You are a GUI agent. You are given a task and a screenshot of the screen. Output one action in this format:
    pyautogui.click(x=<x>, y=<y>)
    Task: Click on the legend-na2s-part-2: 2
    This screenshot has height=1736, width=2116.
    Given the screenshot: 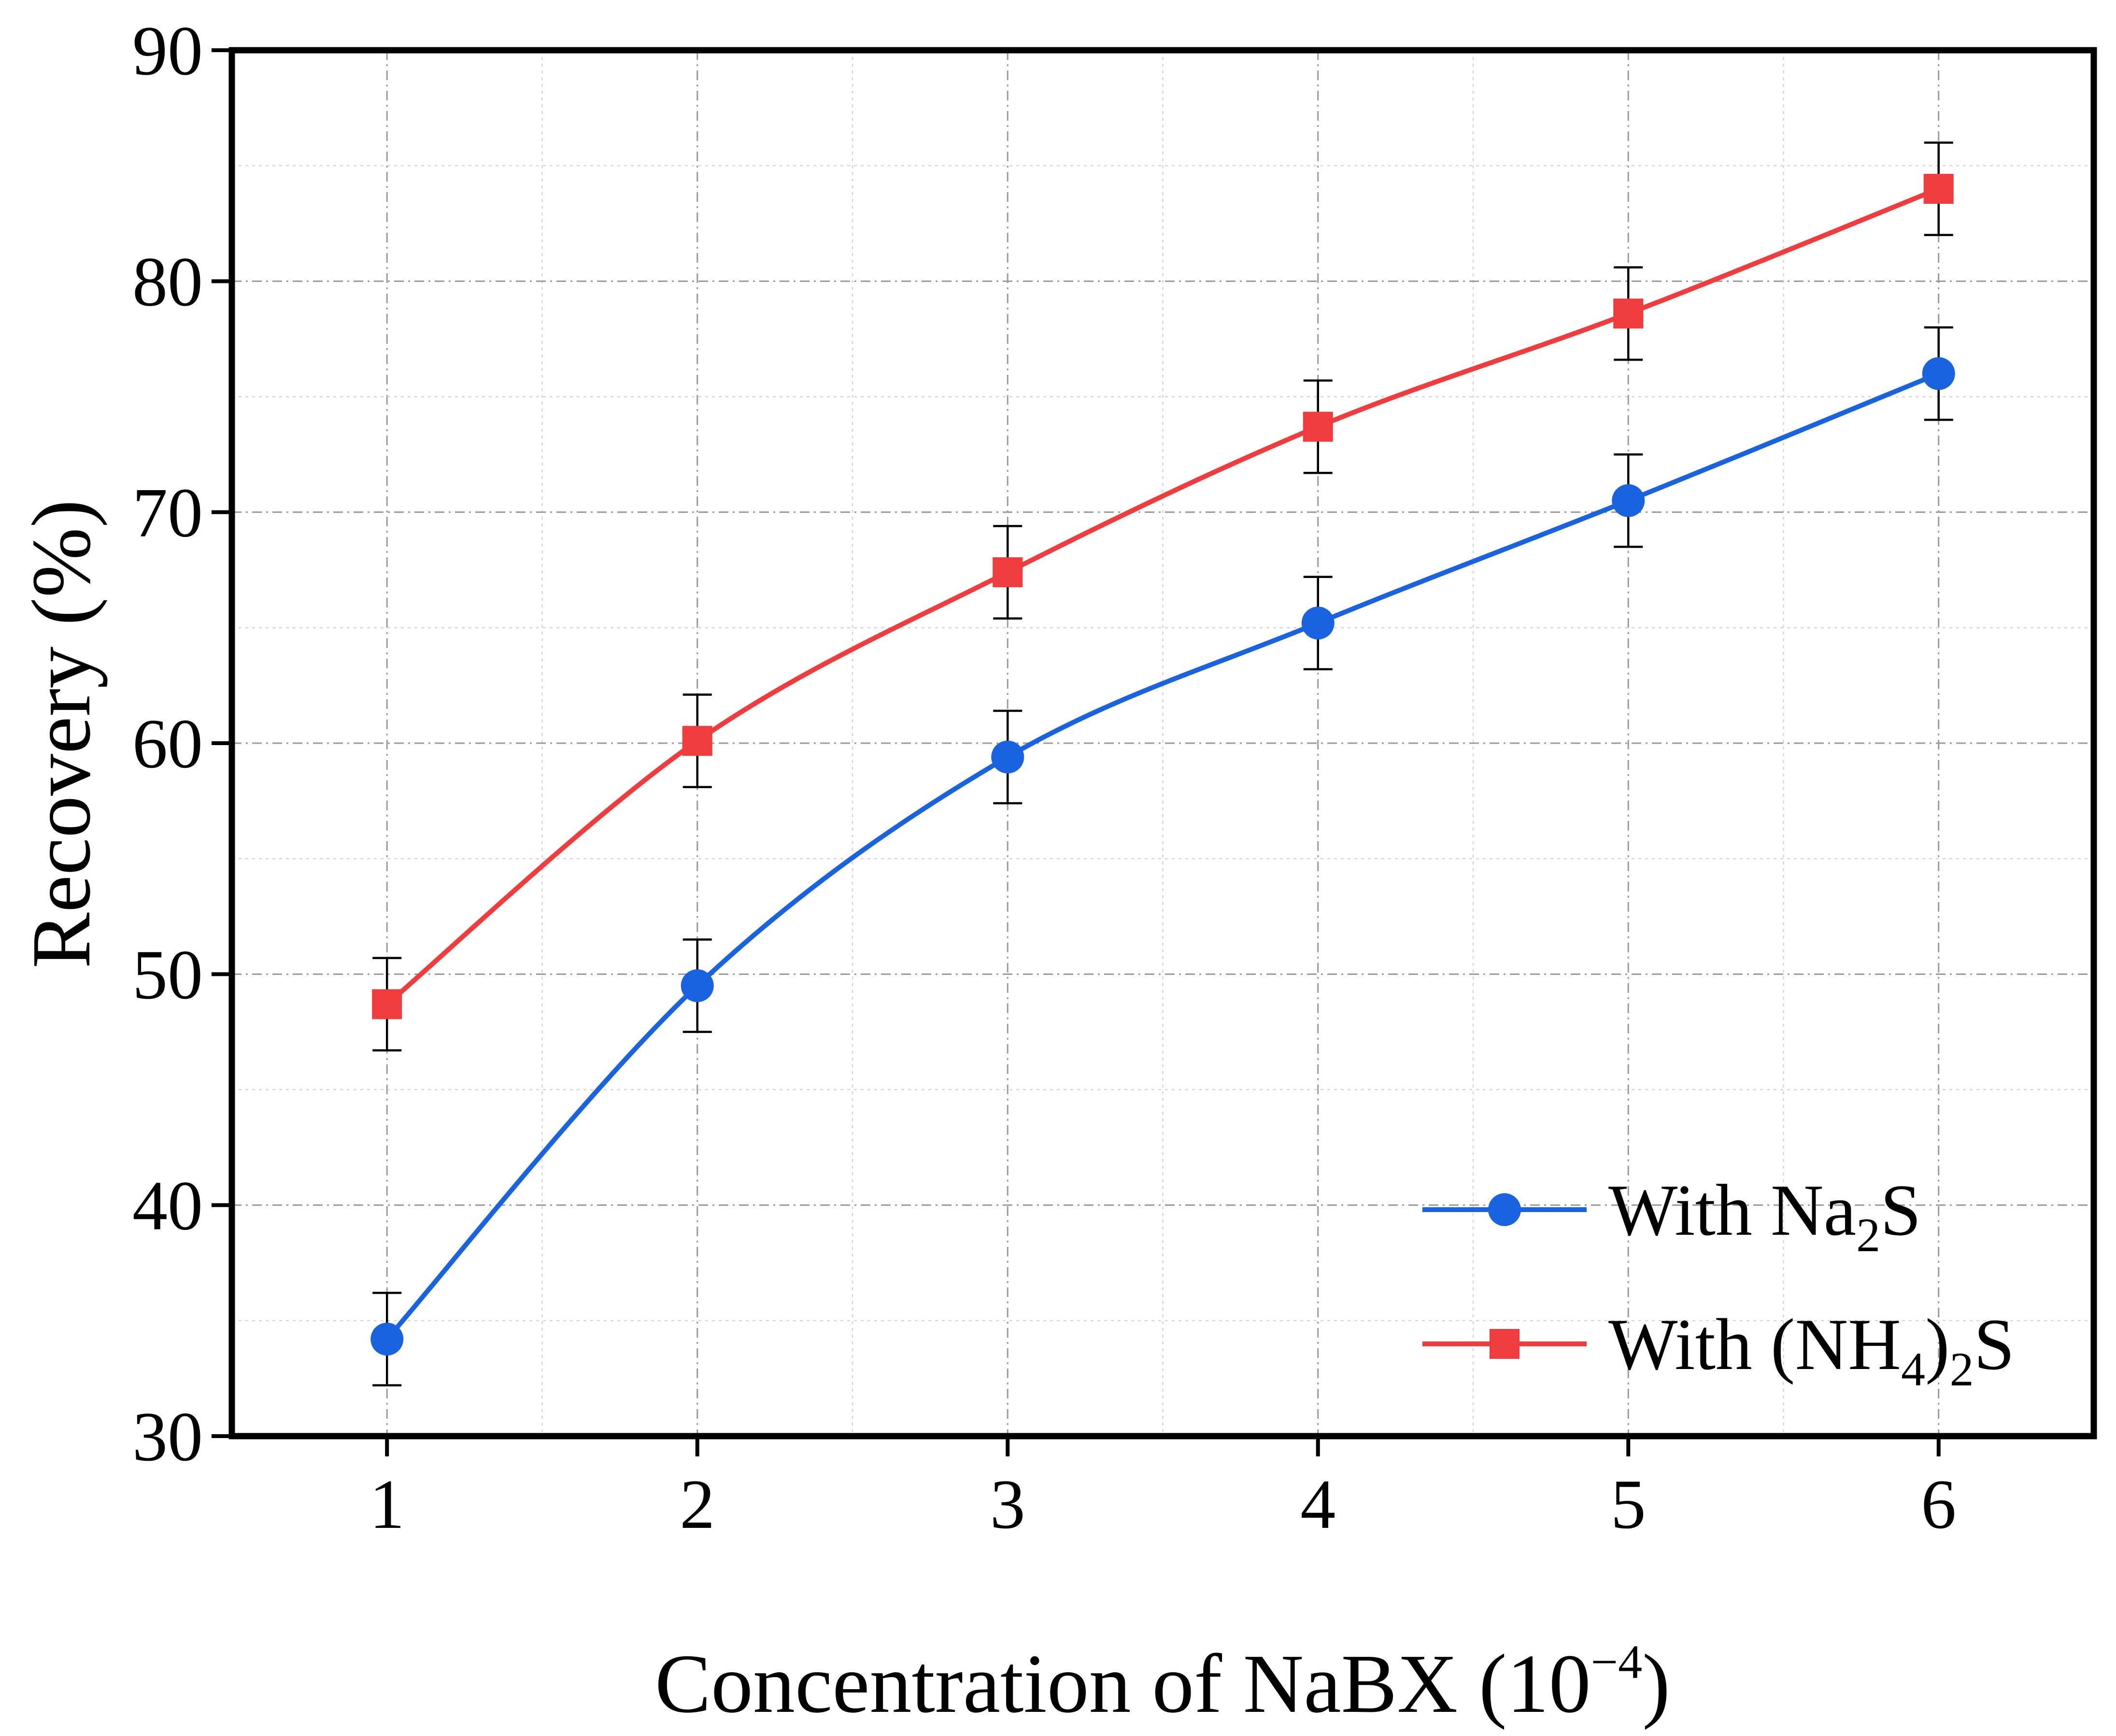 What is the action you would take?
    pyautogui.click(x=1868, y=1235)
    